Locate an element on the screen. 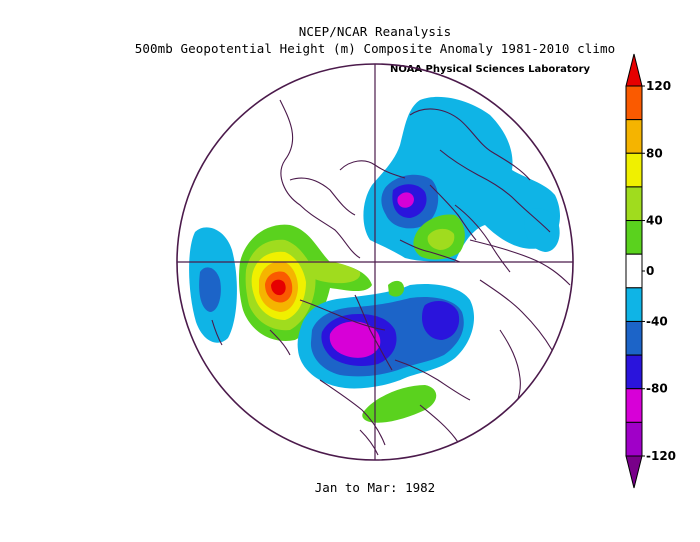 Image resolution: width=700 pixels, height=542 pixels. anomaly-pos-atlantic is located at coordinates (399, 404).